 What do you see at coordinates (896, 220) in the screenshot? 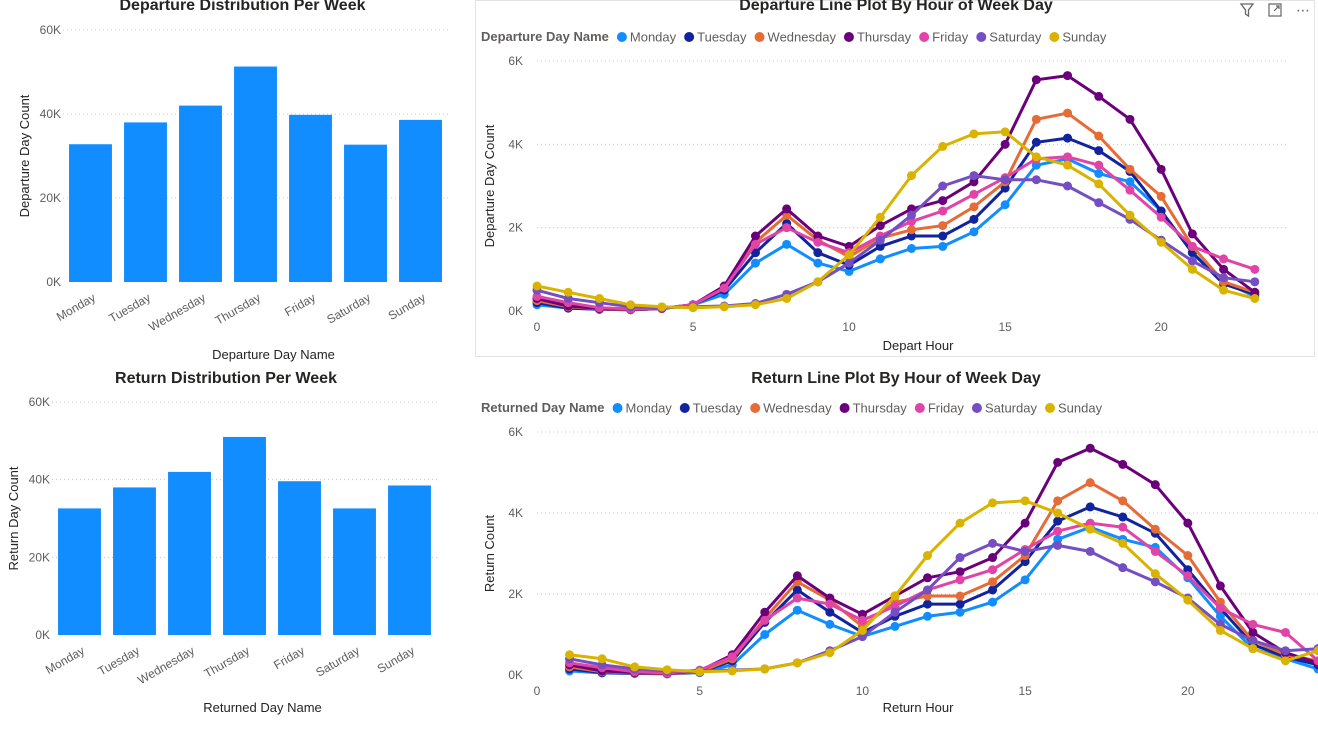
I see `departure-line-series-line-sunday` at bounding box center [896, 220].